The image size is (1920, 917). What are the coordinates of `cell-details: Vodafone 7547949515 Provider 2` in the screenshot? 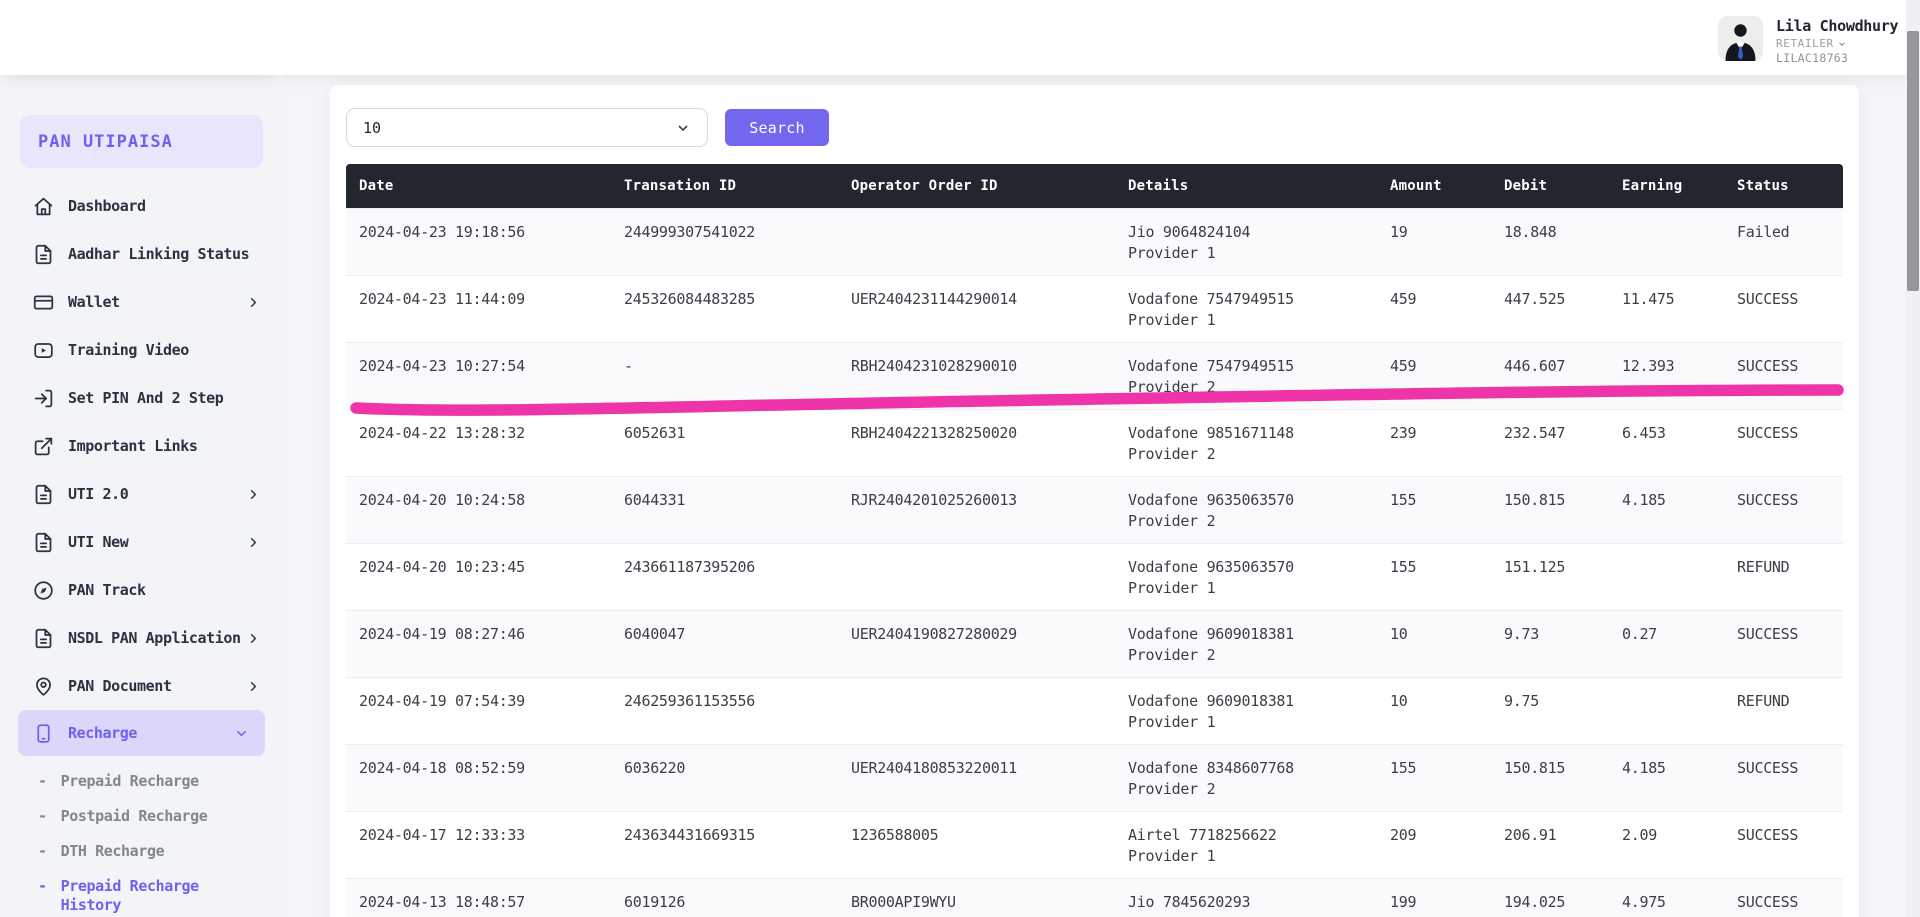 It's located at (1246, 375).